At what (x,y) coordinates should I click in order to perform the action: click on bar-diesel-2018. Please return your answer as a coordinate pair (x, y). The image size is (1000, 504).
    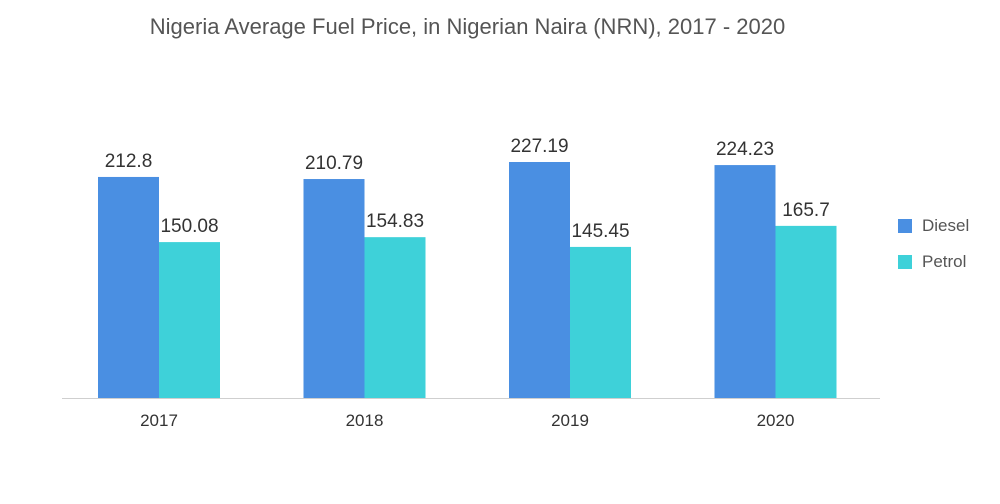
    Looking at the image, I should click on (334, 288).